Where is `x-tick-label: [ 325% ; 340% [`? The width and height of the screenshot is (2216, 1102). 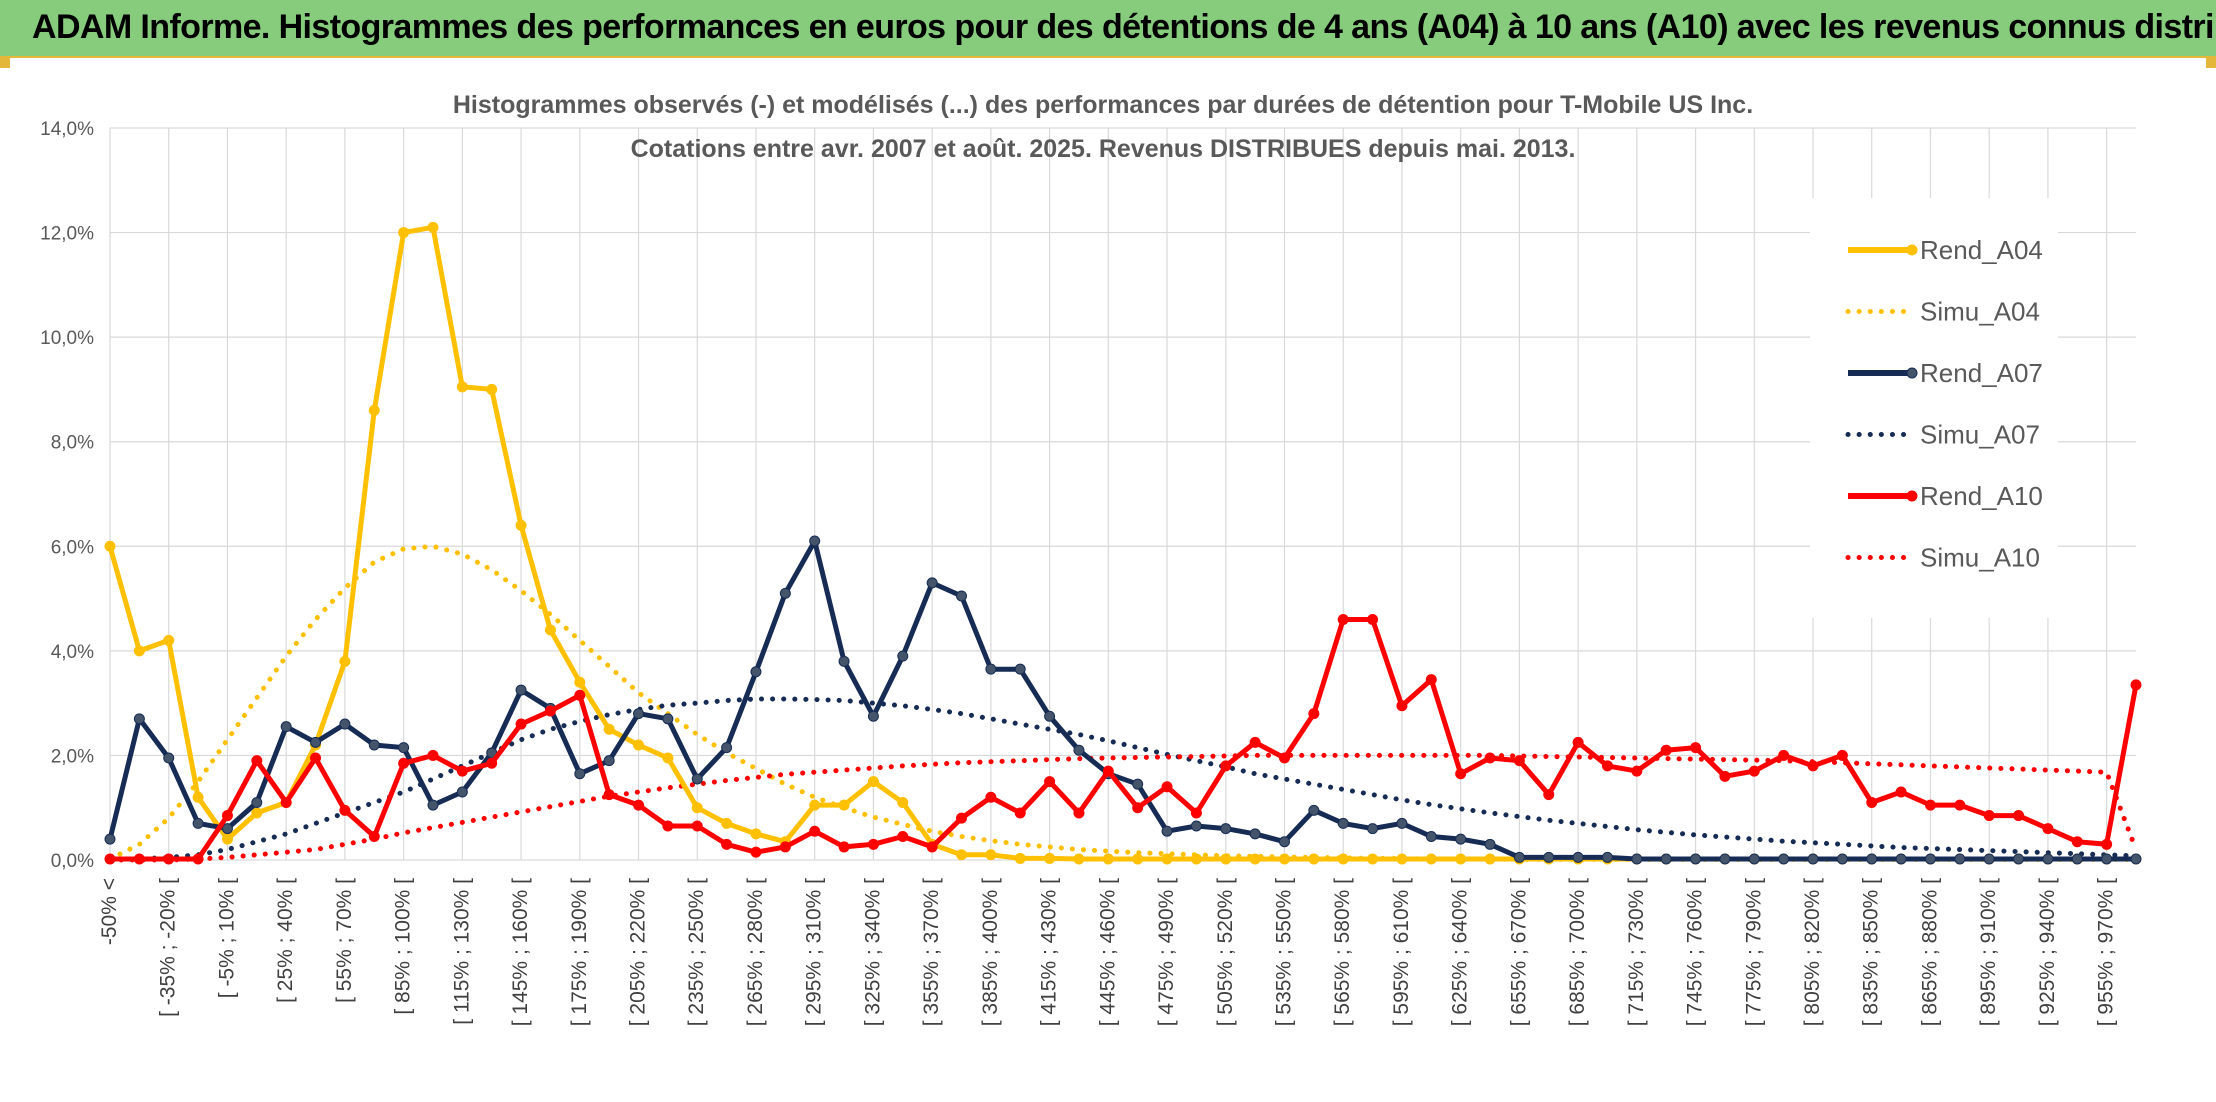
x-tick-label: [ 325% ; 340% [ is located at coordinates (872, 952).